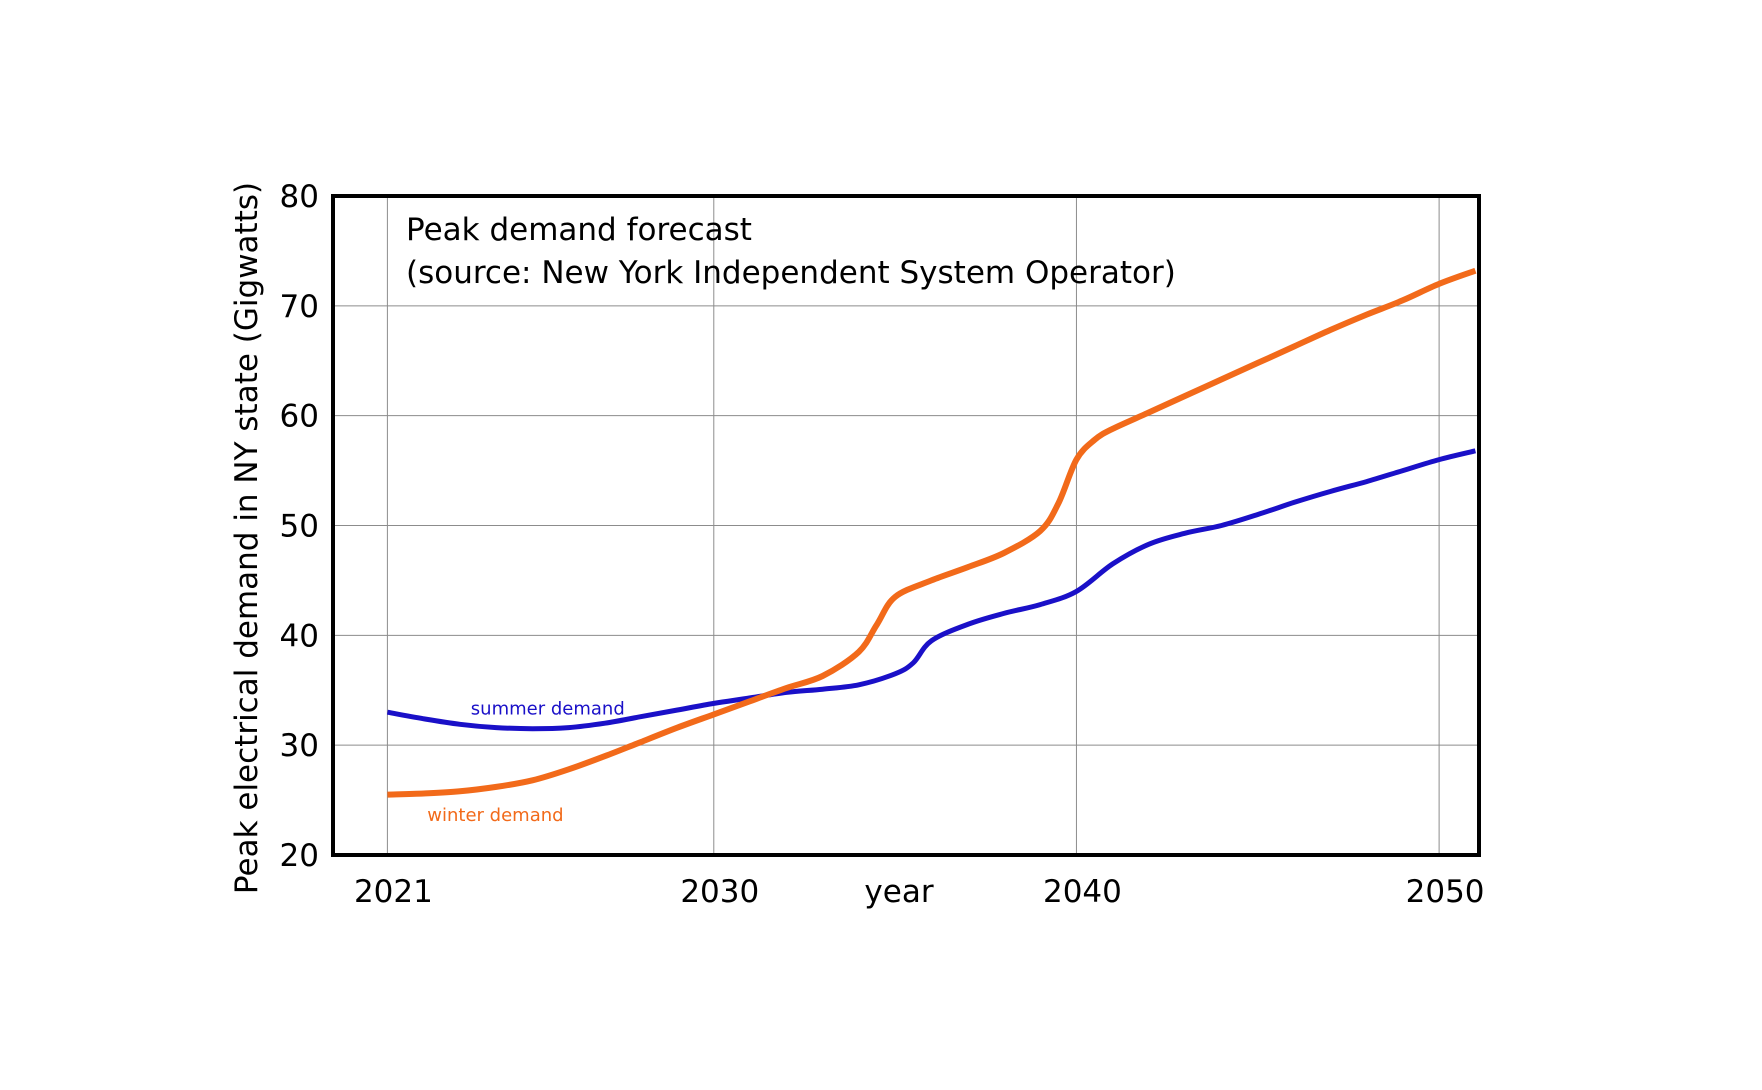 The height and width of the screenshot is (1090, 1762). What do you see at coordinates (393, 892) in the screenshot?
I see `x-tick-label: 2021` at bounding box center [393, 892].